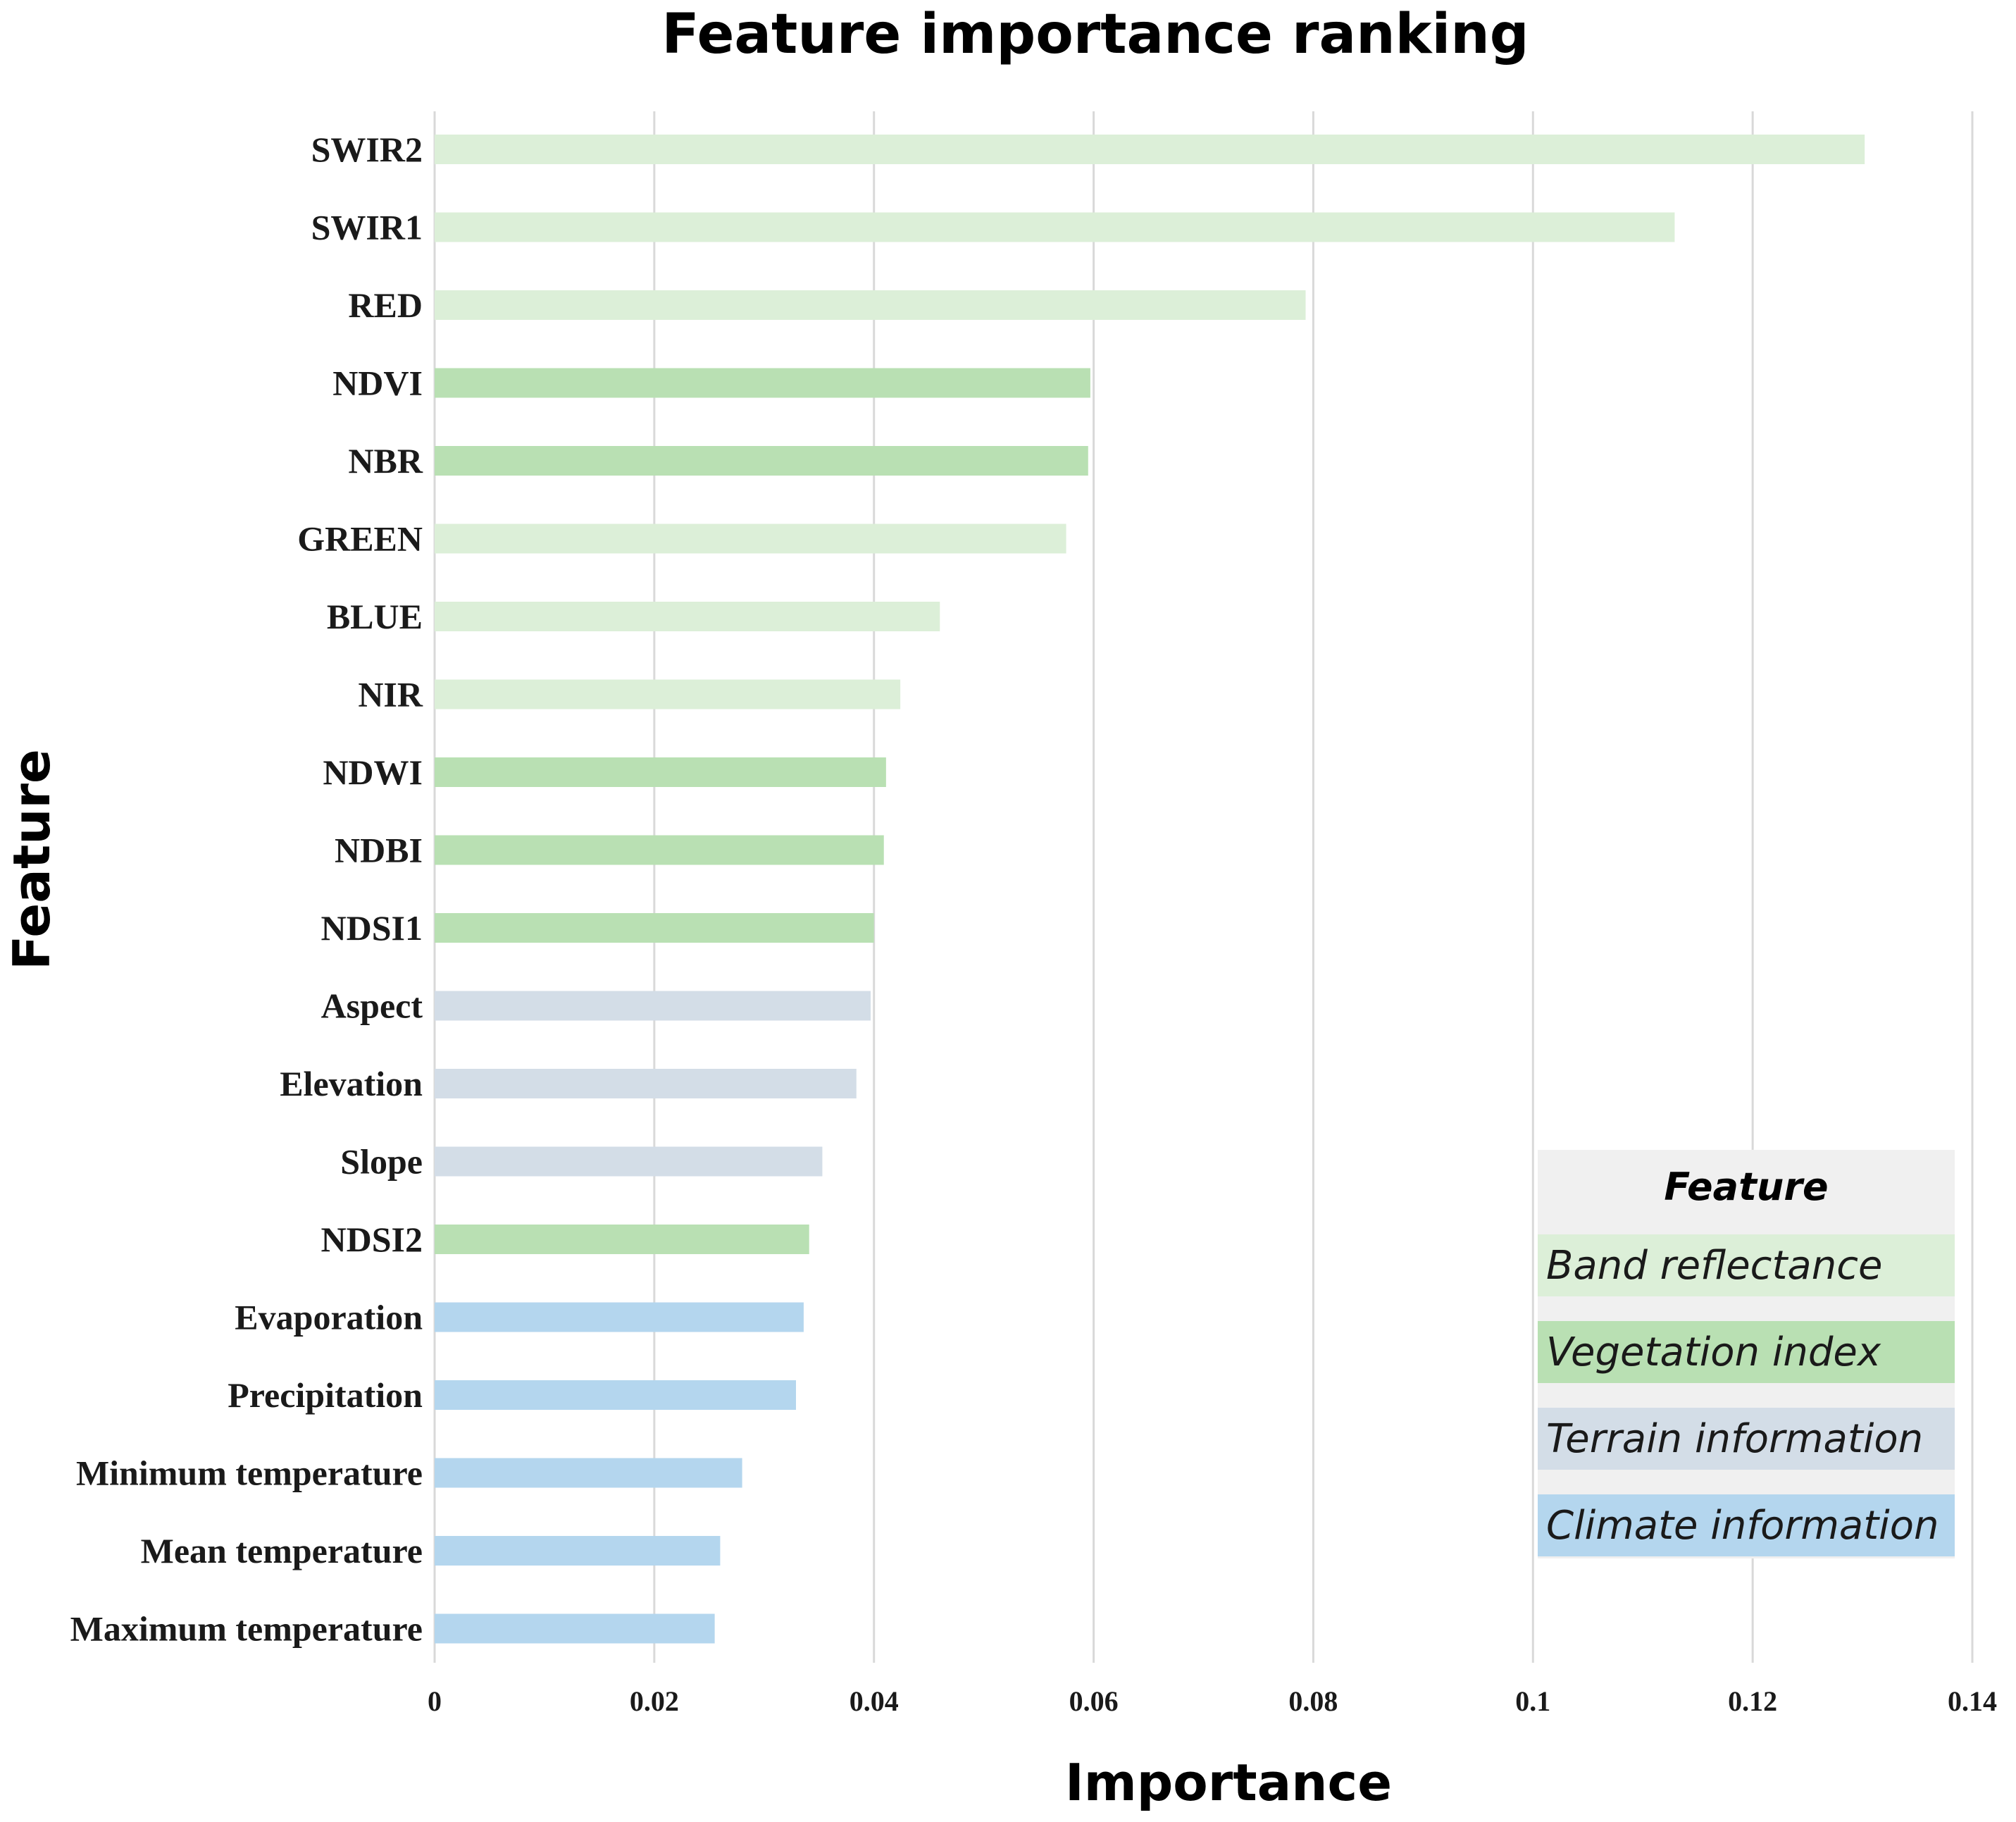 This screenshot has height=1822, width=2016. Describe the element at coordinates (1313, 1701) in the screenshot. I see `x-tick-label: 0.08` at that location.